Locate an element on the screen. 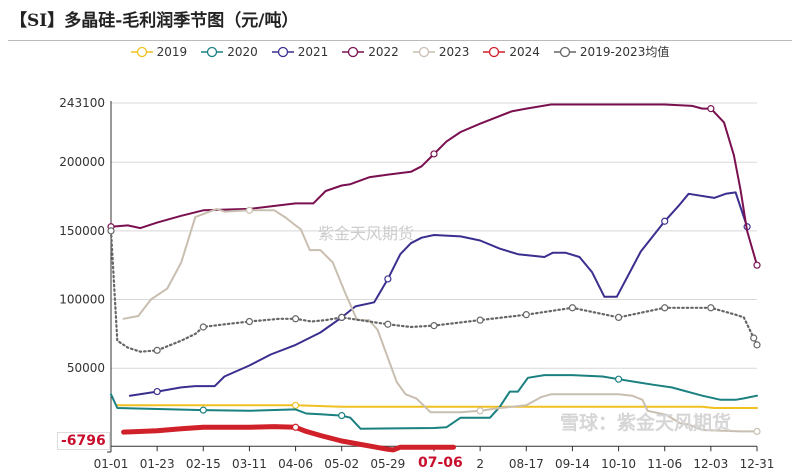 This screenshot has height=476, width=800. legend-label: 2019 is located at coordinates (172, 51).